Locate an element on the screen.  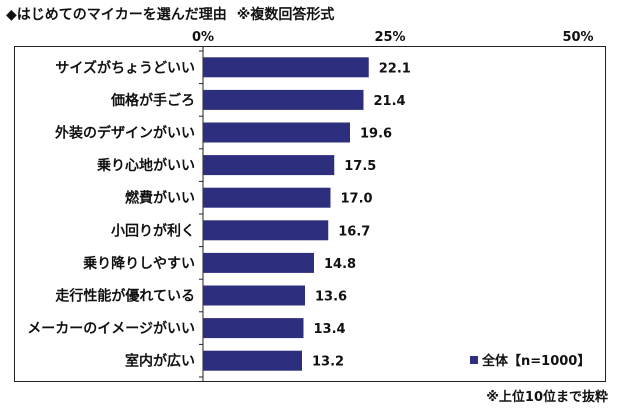
value-label: 16.7 is located at coordinates (354, 231).